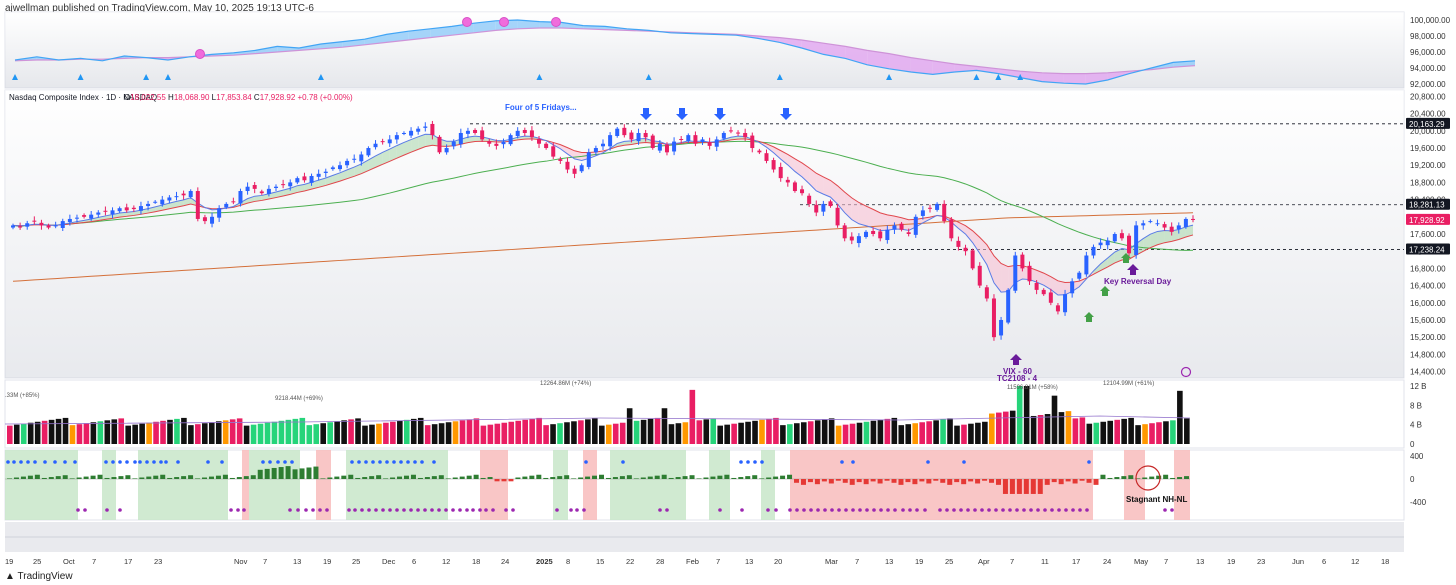 Image resolution: width=1456 pixels, height=585 pixels. Describe the element at coordinates (565, 384) in the screenshot. I see `volume-label: 12264.86M (+74%)` at that location.